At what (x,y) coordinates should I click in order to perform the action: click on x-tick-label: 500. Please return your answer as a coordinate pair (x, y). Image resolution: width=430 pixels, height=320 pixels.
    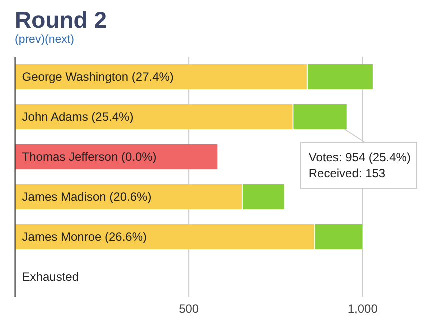
    Looking at the image, I should click on (189, 309).